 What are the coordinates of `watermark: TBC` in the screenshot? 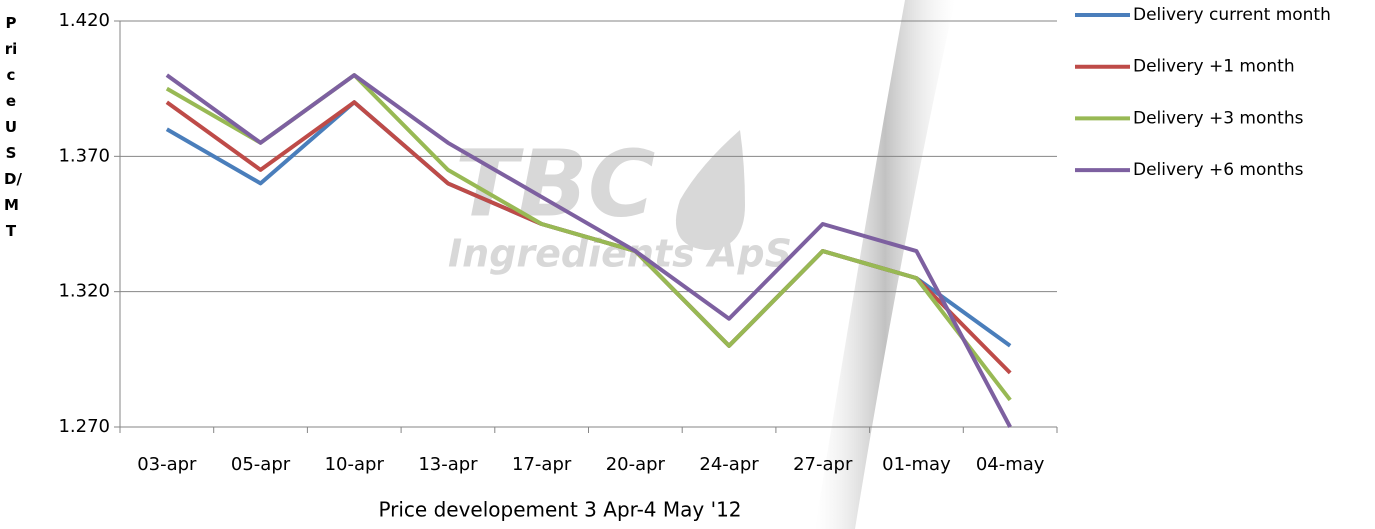 It's located at (555, 183).